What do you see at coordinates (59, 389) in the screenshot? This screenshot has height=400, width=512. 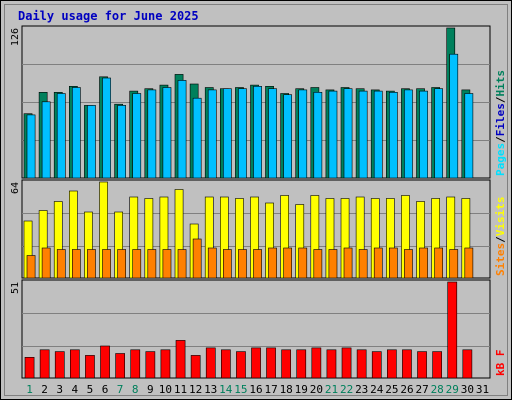 I see `day-label-3: 3` at bounding box center [59, 389].